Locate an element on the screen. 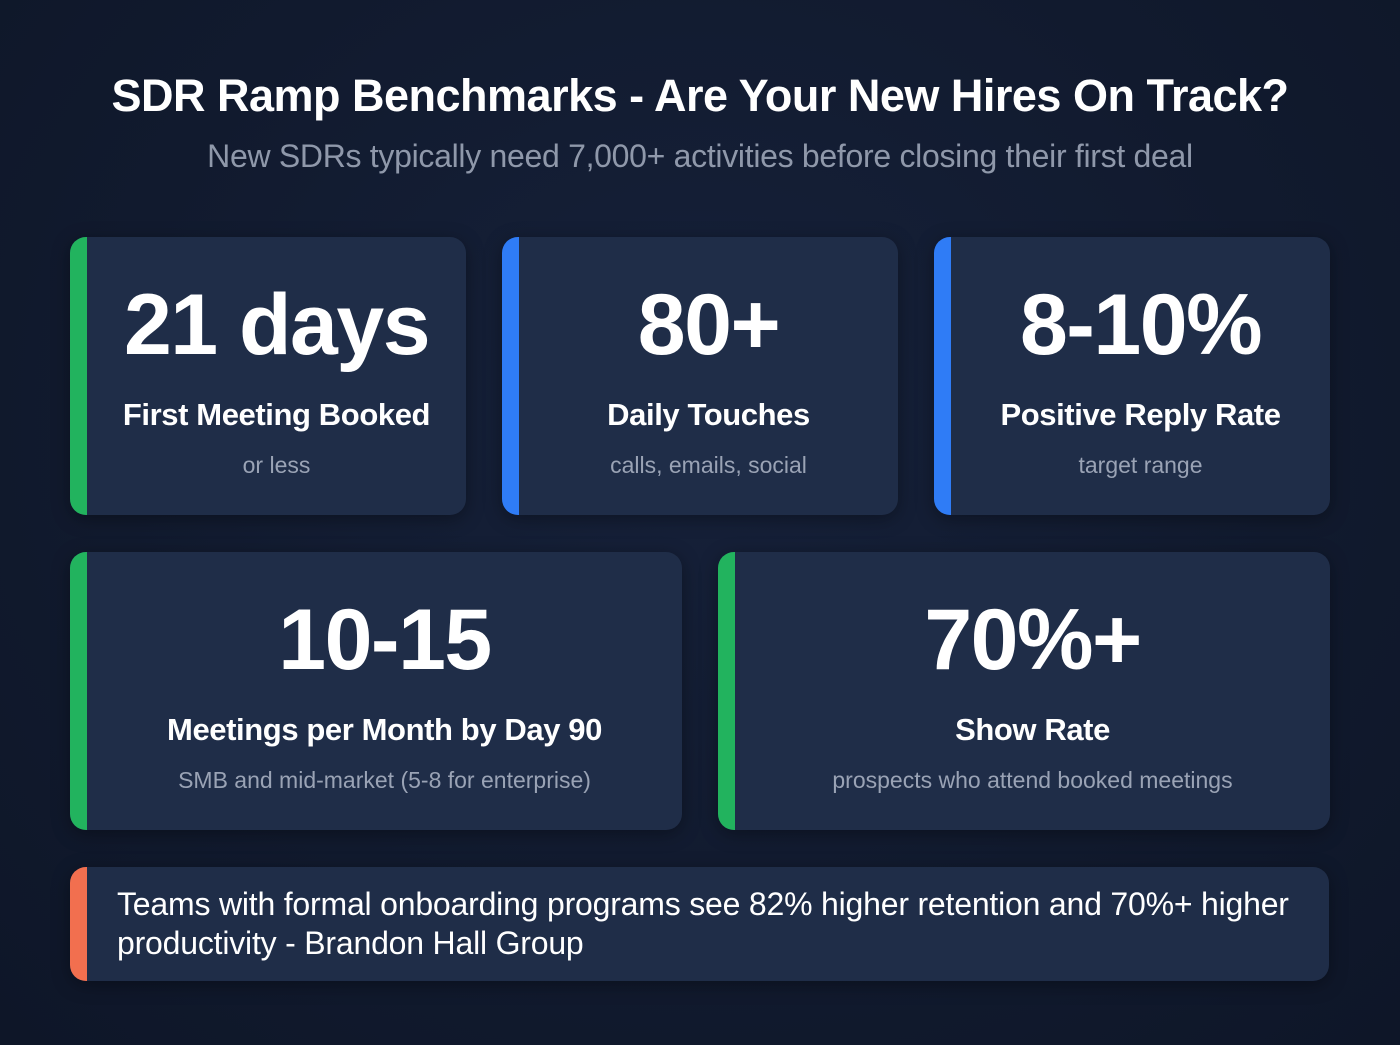 Image resolution: width=1400 pixels, height=1045 pixels. metric-label: Positive Reply Rate is located at coordinates (1140, 414).